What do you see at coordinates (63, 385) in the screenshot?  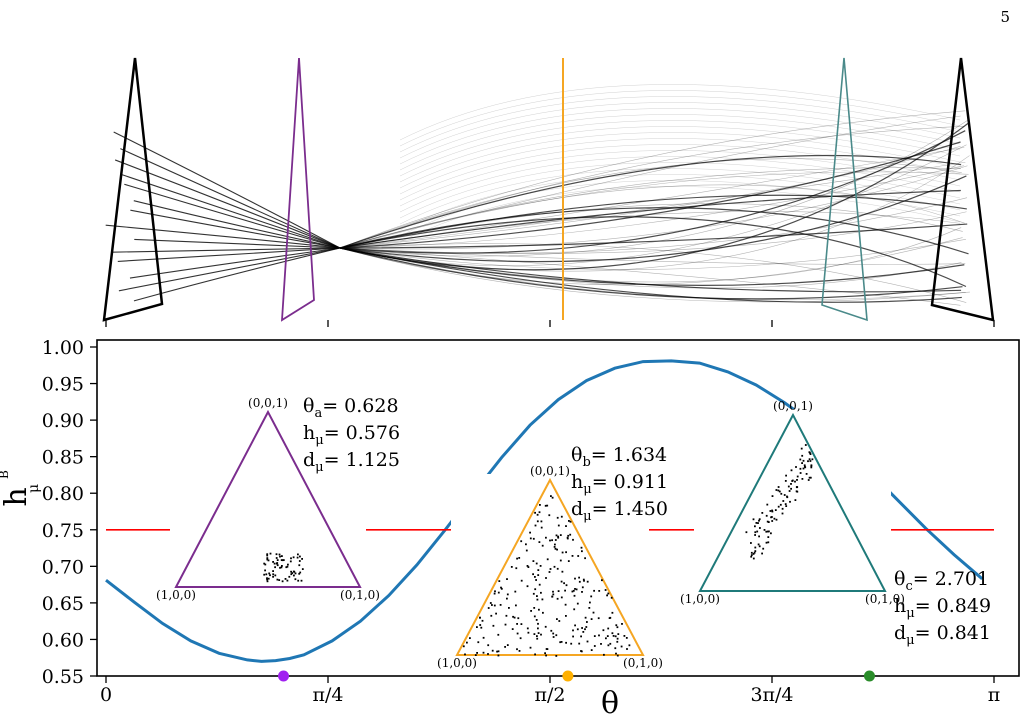 I see `y-tick-label: 0.95` at bounding box center [63, 385].